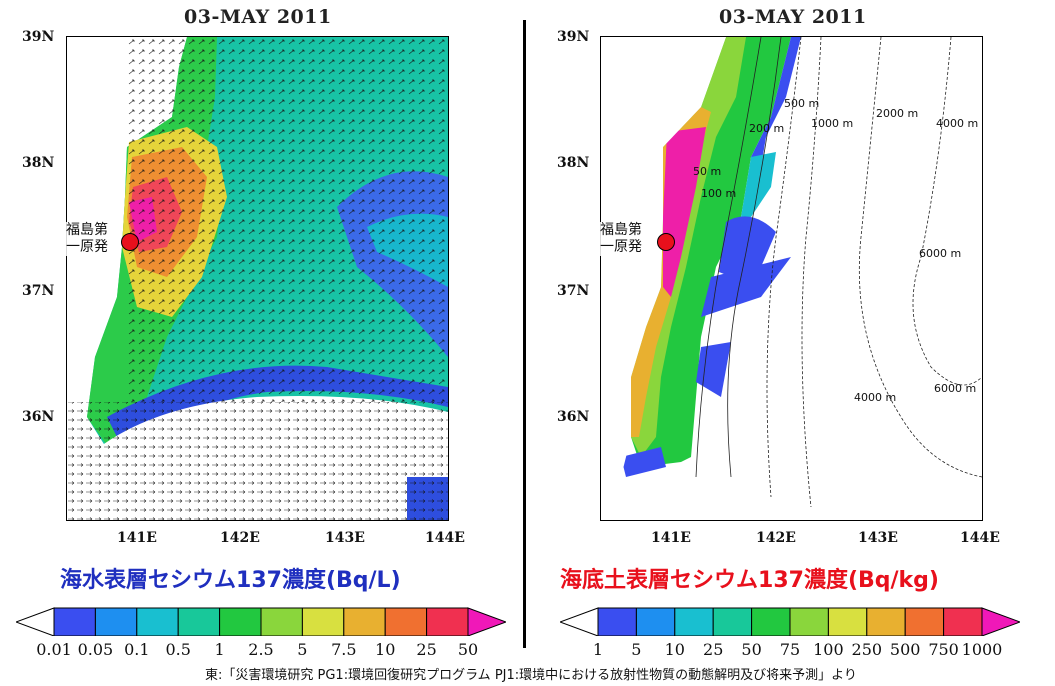  I want to click on right-plant-label: 福島第 一原発, so click(621, 239).